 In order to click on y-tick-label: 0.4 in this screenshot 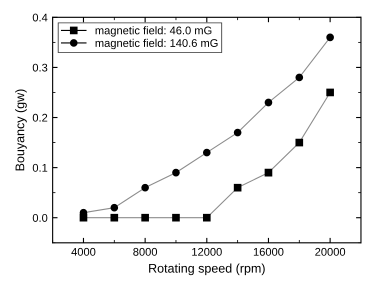, I will do `click(40, 18)`.